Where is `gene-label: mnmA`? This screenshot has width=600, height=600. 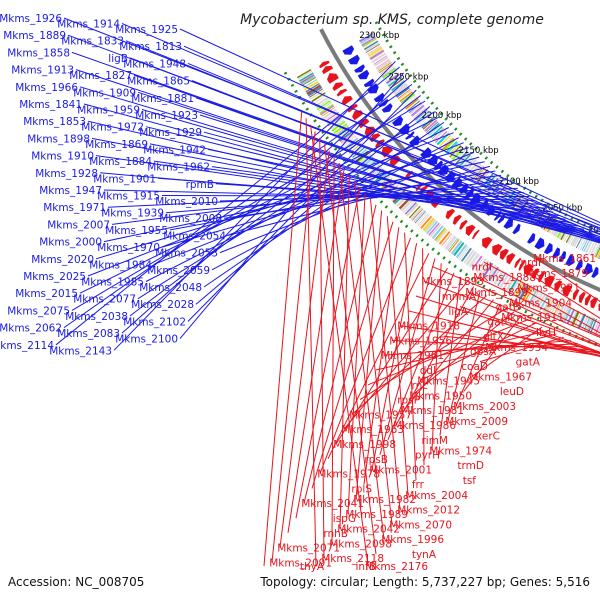 gene-label: mnmA is located at coordinates (459, 297).